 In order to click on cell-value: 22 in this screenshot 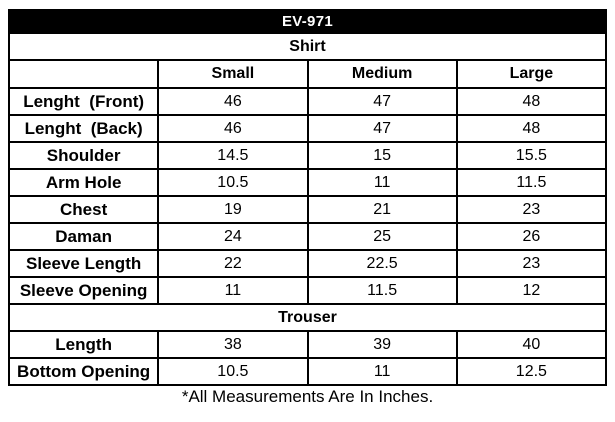, I will do `click(233, 263)`.